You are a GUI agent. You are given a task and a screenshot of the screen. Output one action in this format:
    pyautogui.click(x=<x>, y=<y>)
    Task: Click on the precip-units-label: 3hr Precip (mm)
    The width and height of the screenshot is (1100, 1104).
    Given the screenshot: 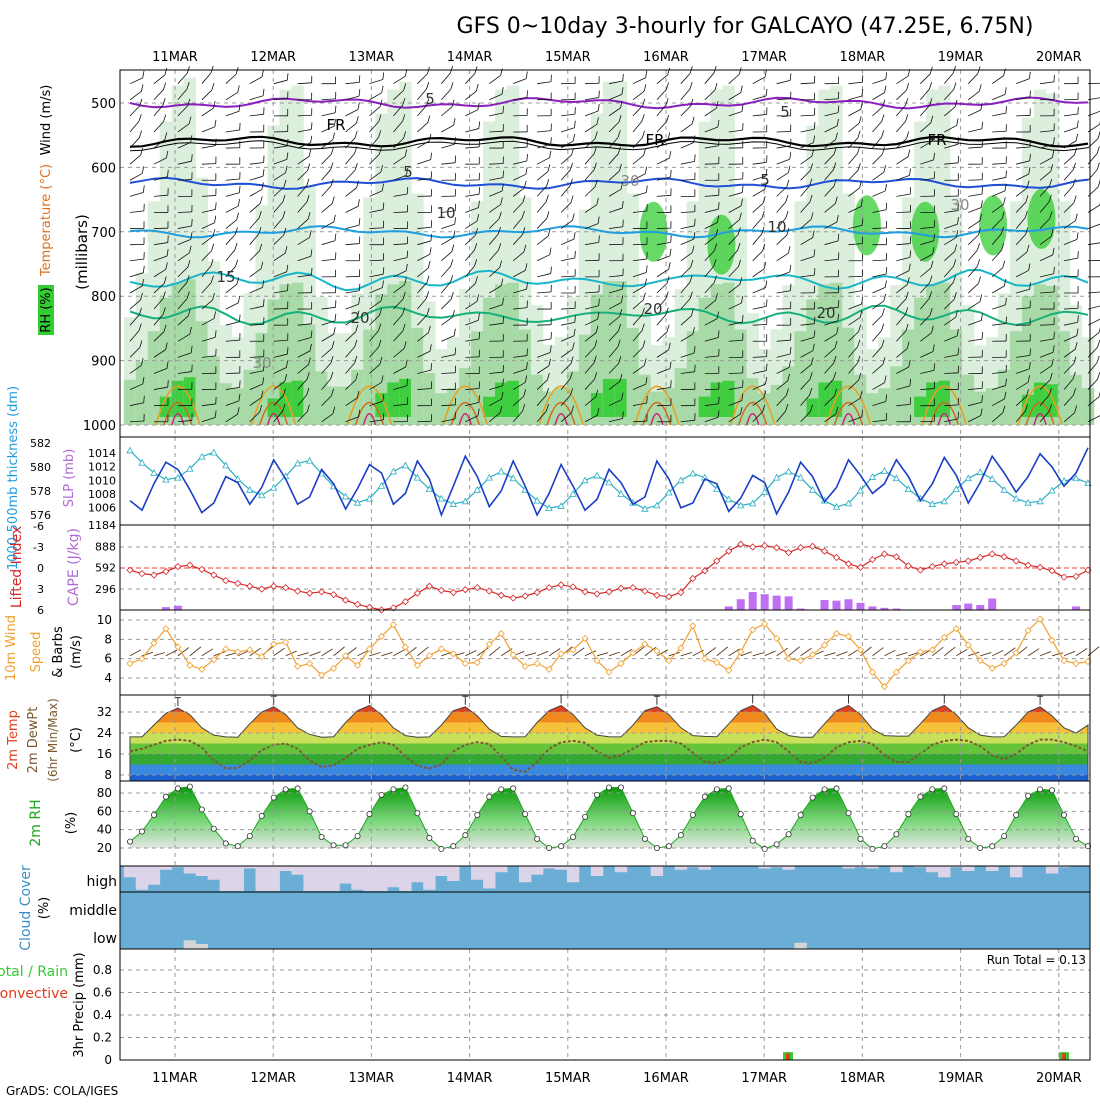 What is the action you would take?
    pyautogui.click(x=79, y=1004)
    